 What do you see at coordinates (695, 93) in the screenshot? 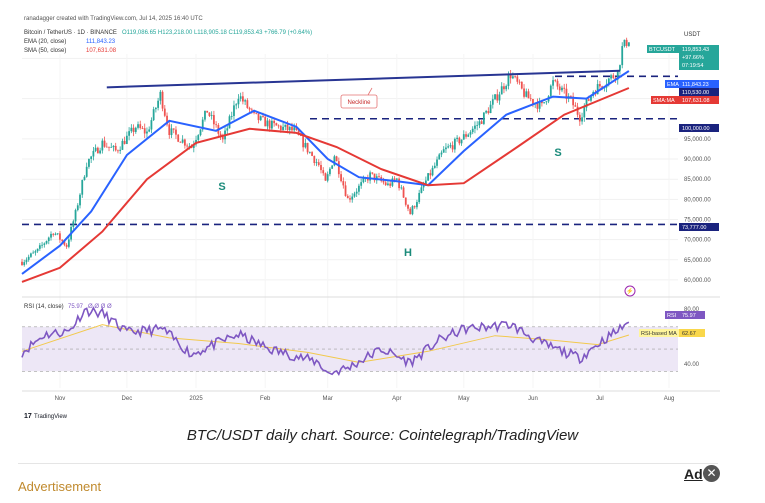
I see `level-110-value: 110,530.00` at bounding box center [695, 93].